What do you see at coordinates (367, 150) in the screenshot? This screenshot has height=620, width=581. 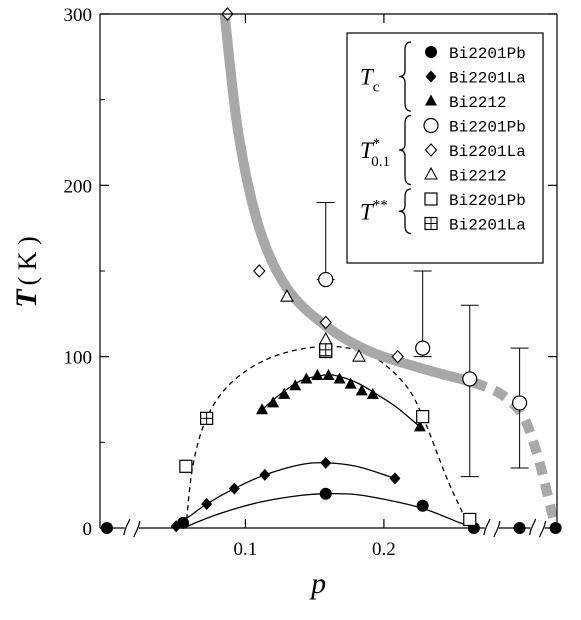 I see `legend-group-symbol-1: T` at bounding box center [367, 150].